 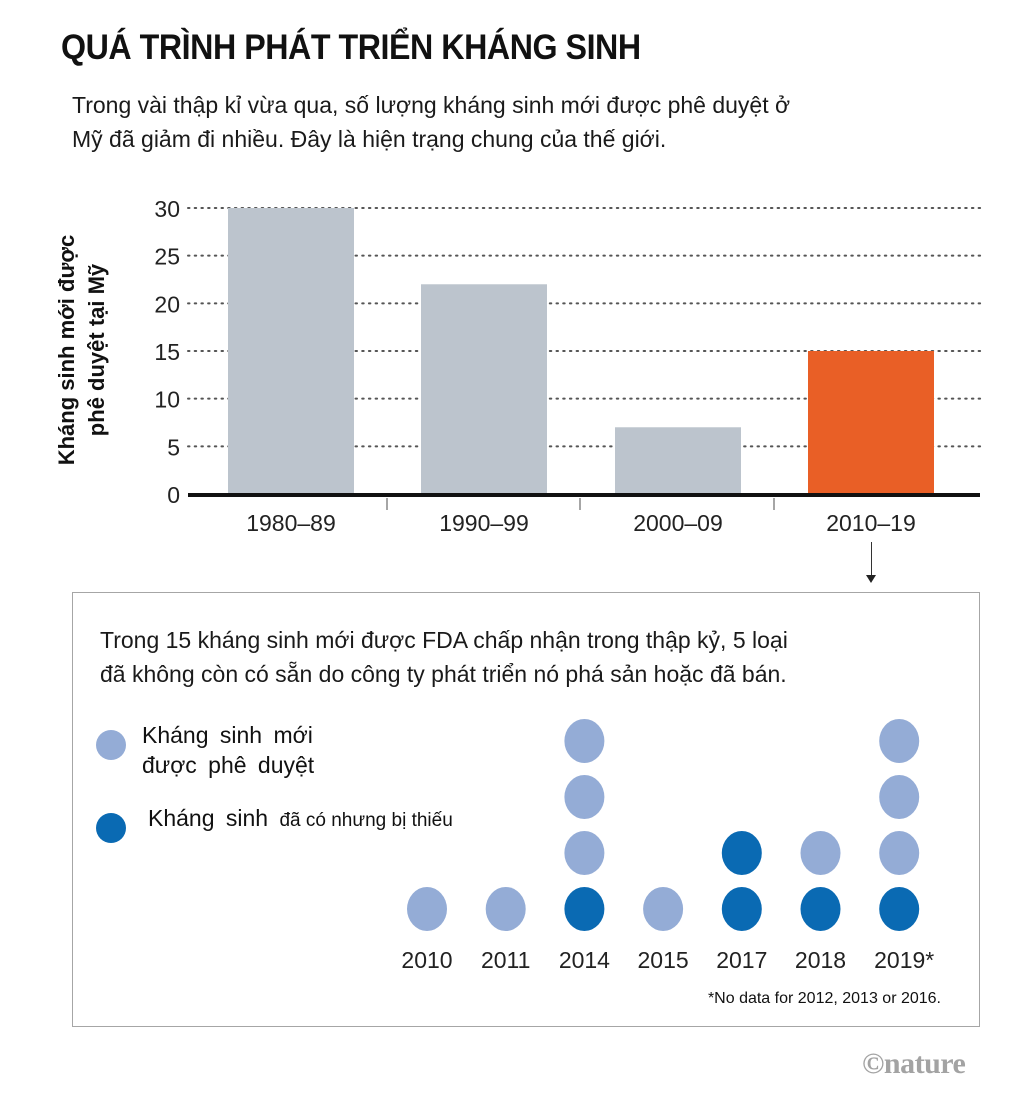 What do you see at coordinates (173, 447) in the screenshot?
I see `y-tick-label: 5` at bounding box center [173, 447].